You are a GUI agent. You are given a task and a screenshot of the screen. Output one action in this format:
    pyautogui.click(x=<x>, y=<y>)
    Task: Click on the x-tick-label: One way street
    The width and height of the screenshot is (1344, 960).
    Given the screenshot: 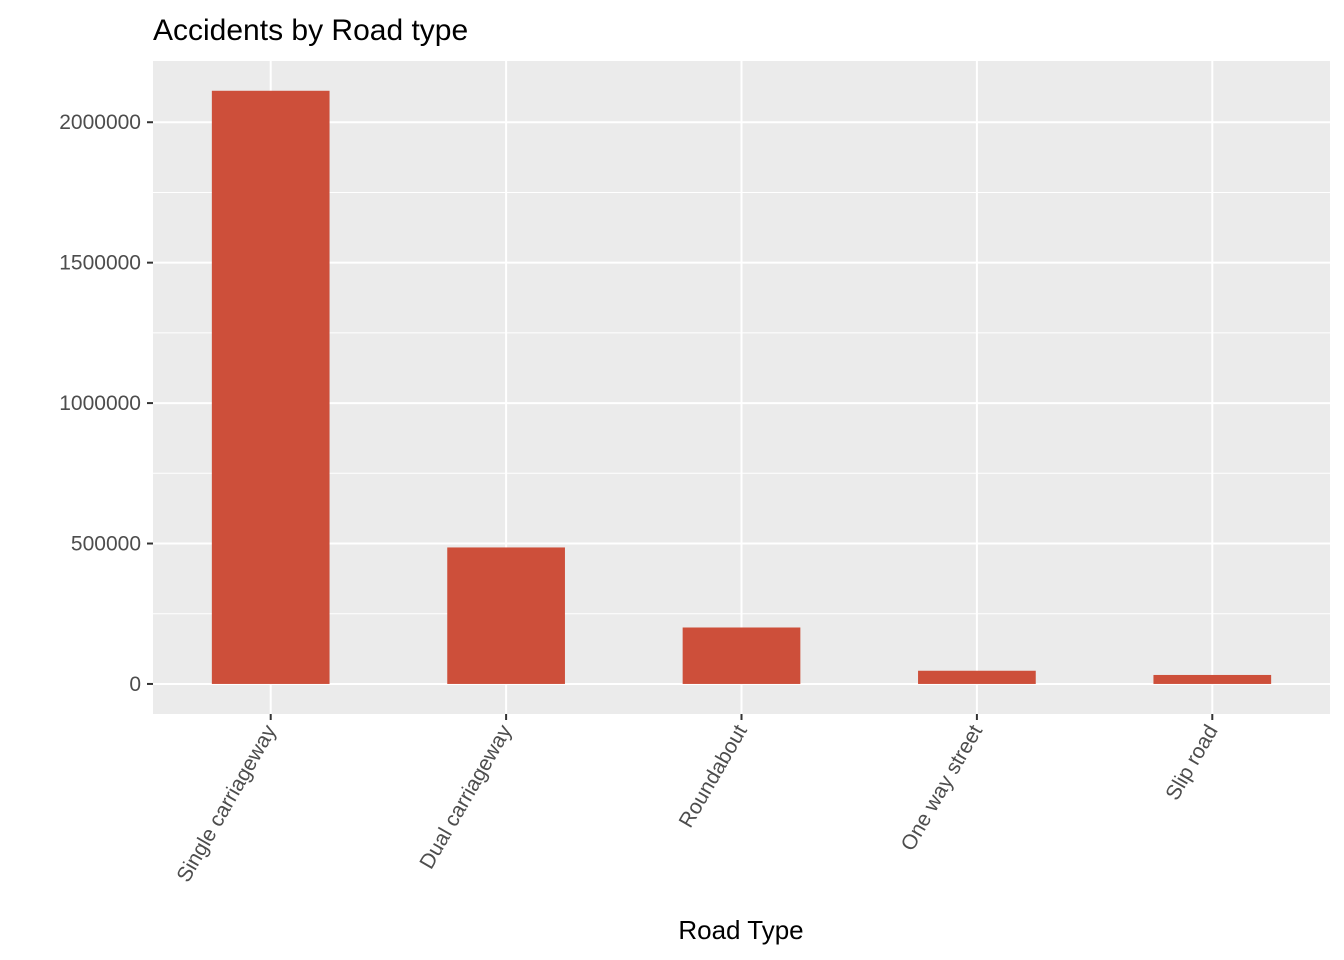 What is the action you would take?
    pyautogui.click(x=942, y=788)
    